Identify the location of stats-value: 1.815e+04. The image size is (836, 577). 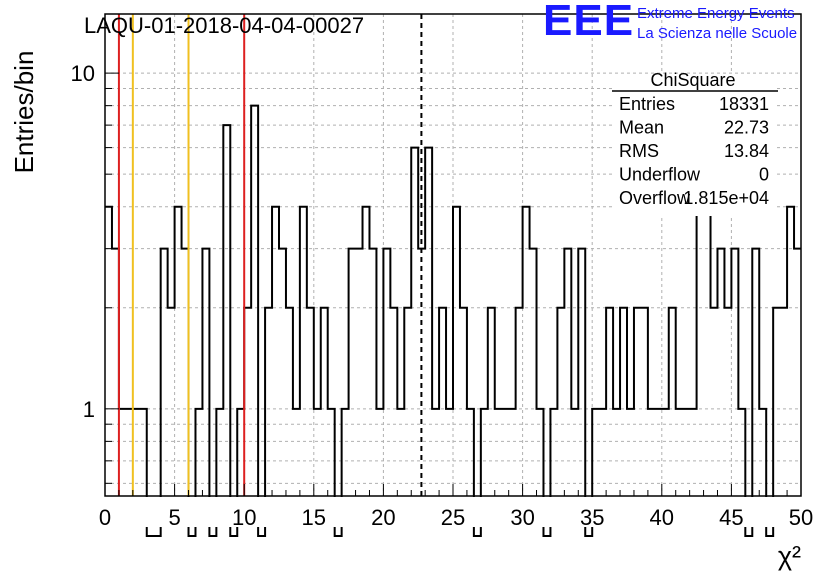
(726, 198).